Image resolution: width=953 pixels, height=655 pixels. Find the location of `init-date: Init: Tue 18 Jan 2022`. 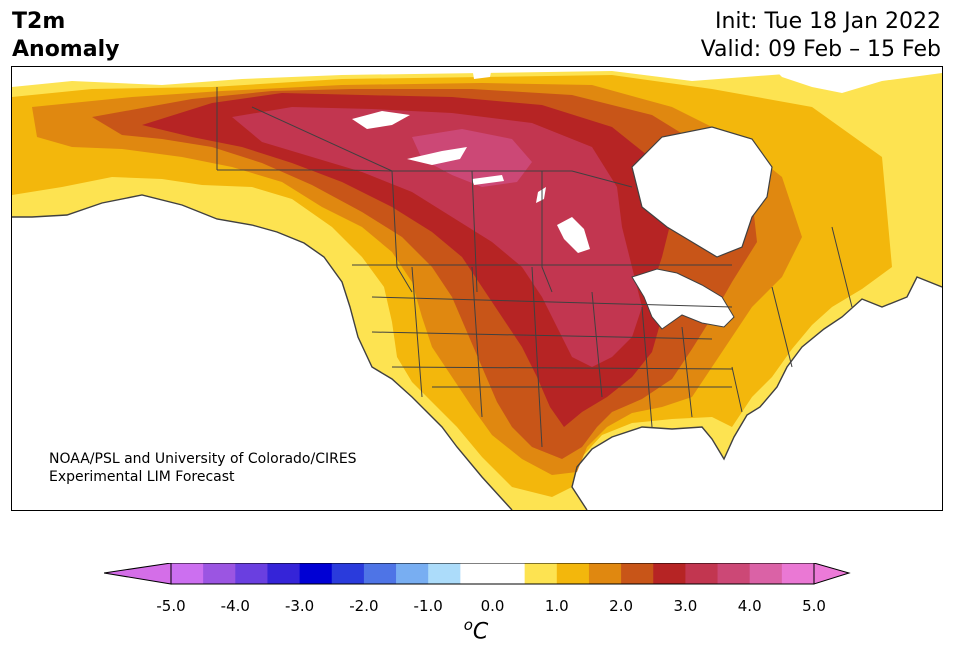

init-date: Init: Tue 18 Jan 2022 is located at coordinates (827, 21).